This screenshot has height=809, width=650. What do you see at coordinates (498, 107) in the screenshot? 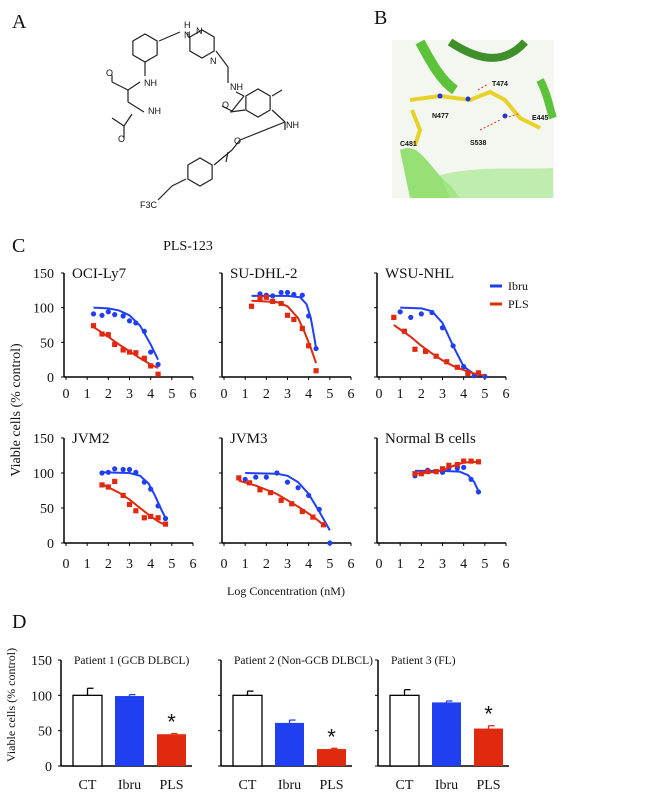
I see `hydrogen-bonds` at bounding box center [498, 107].